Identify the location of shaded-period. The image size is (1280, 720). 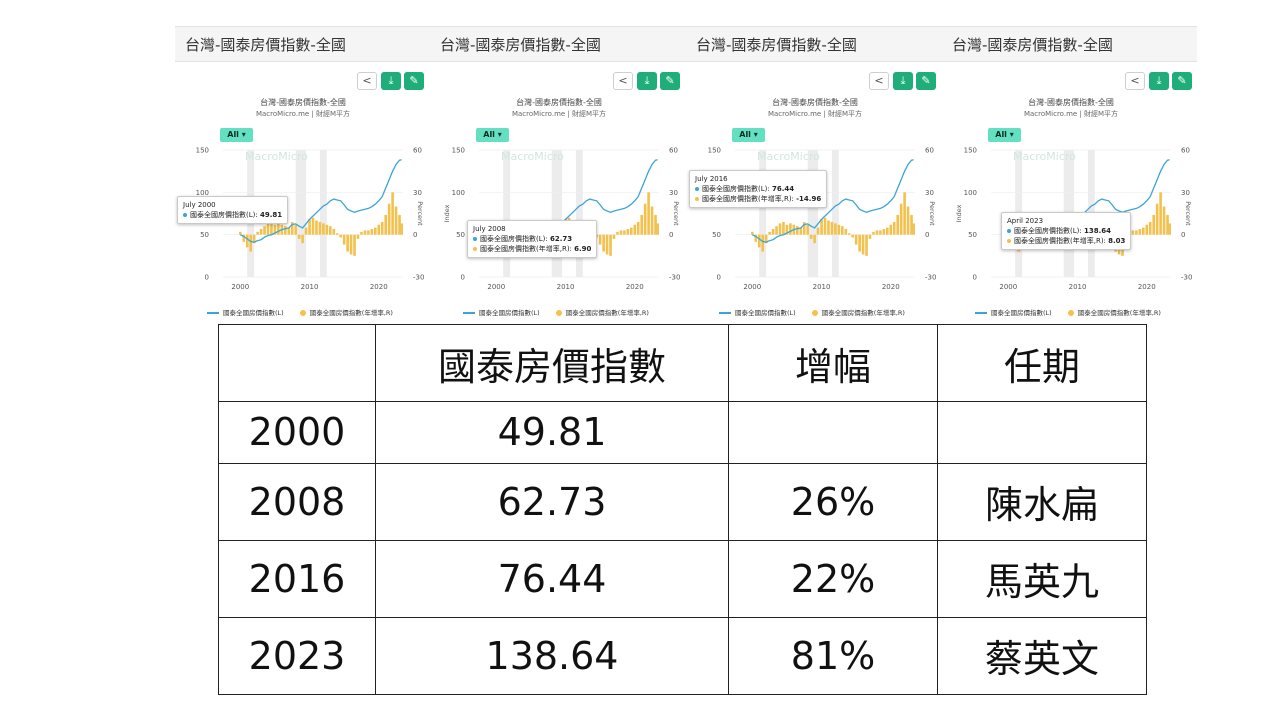
(557, 213).